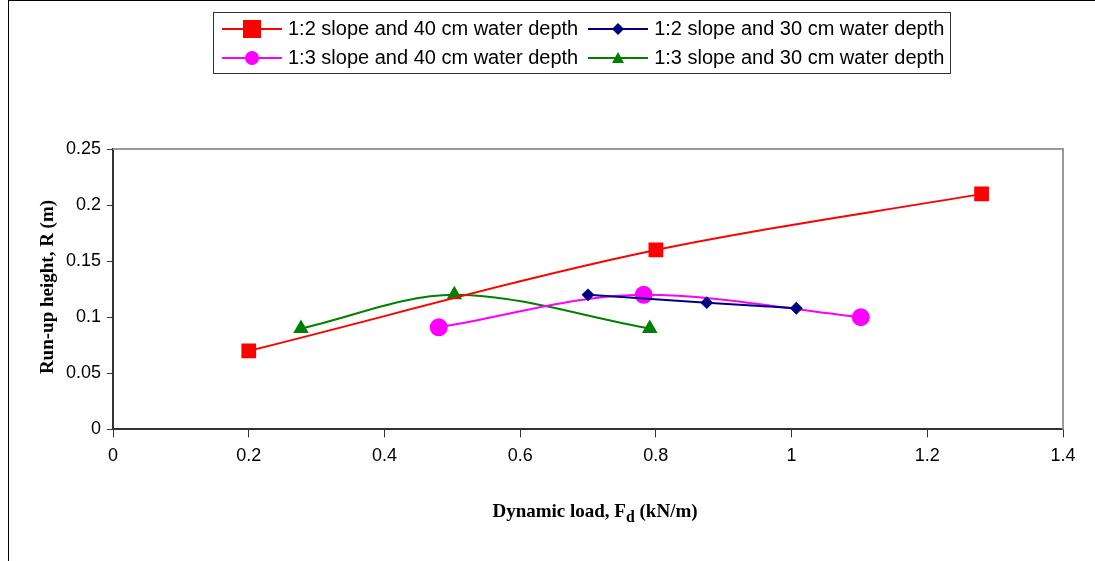  What do you see at coordinates (83, 372) in the screenshot?
I see `y-tick-label: 0.05` at bounding box center [83, 372].